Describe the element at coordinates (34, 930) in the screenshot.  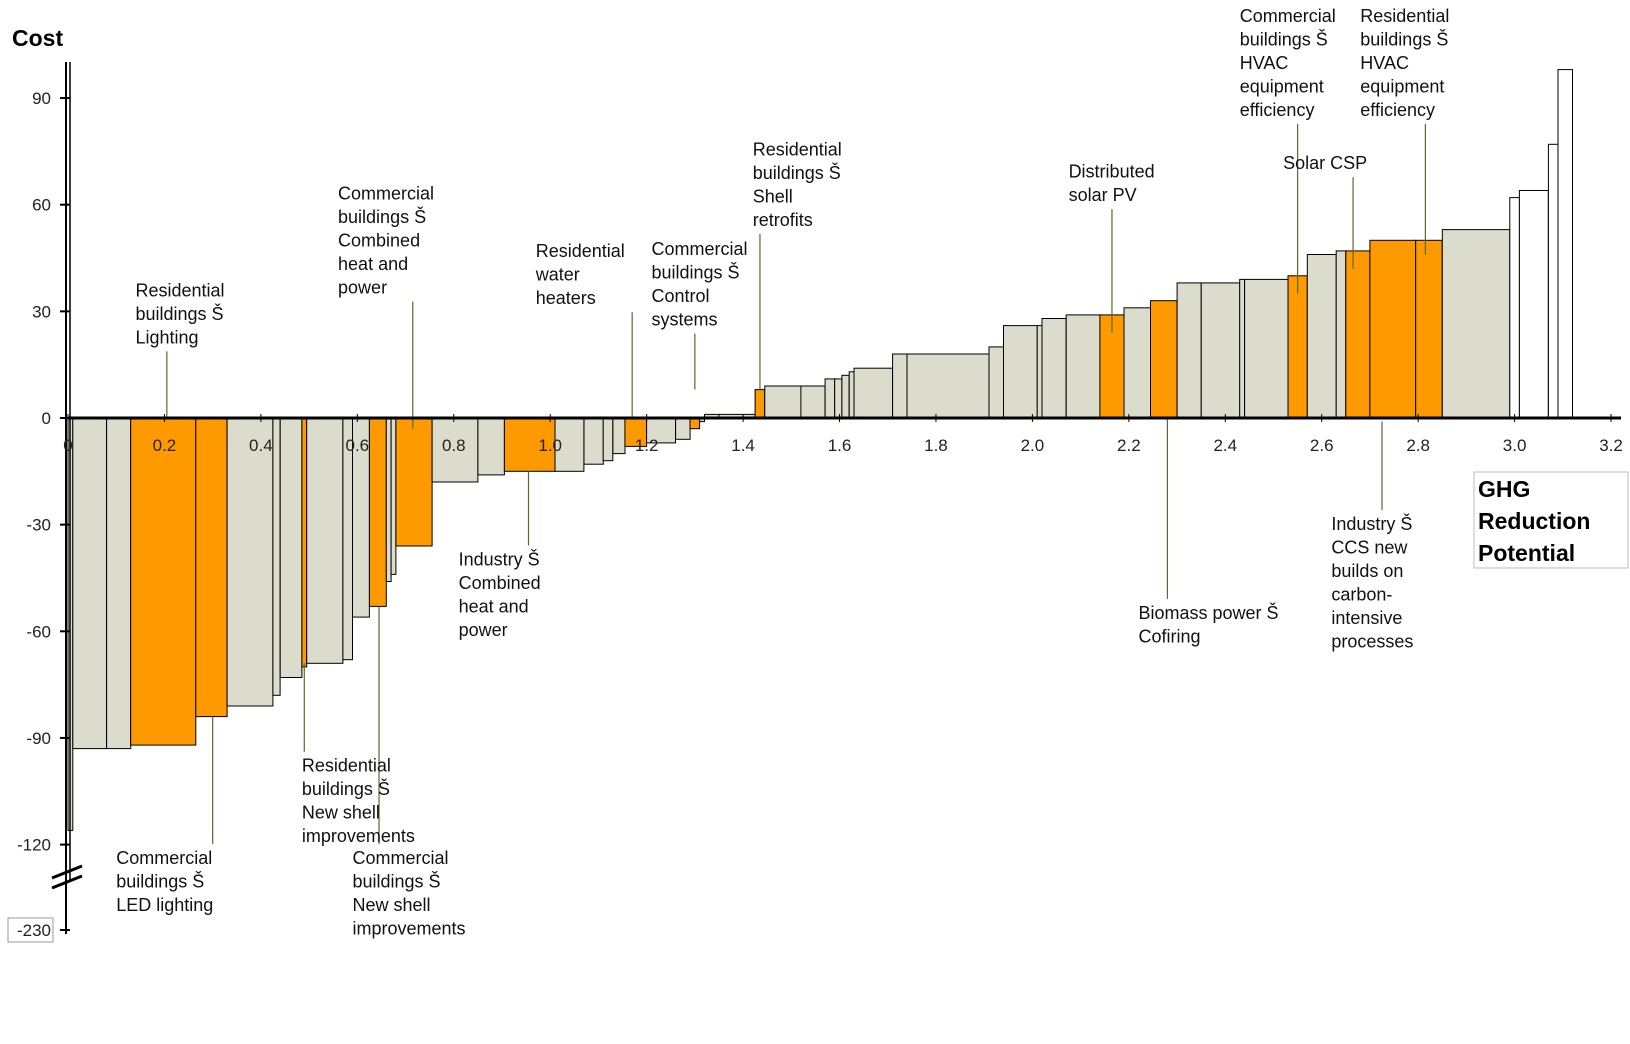
I see `y-tick-label: -230` at that location.